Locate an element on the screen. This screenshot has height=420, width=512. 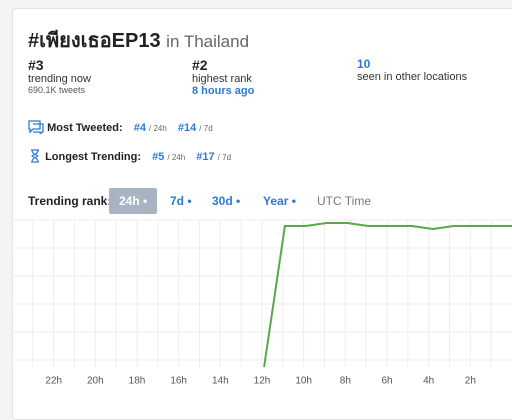
stat-value: #3 is located at coordinates (36, 65).